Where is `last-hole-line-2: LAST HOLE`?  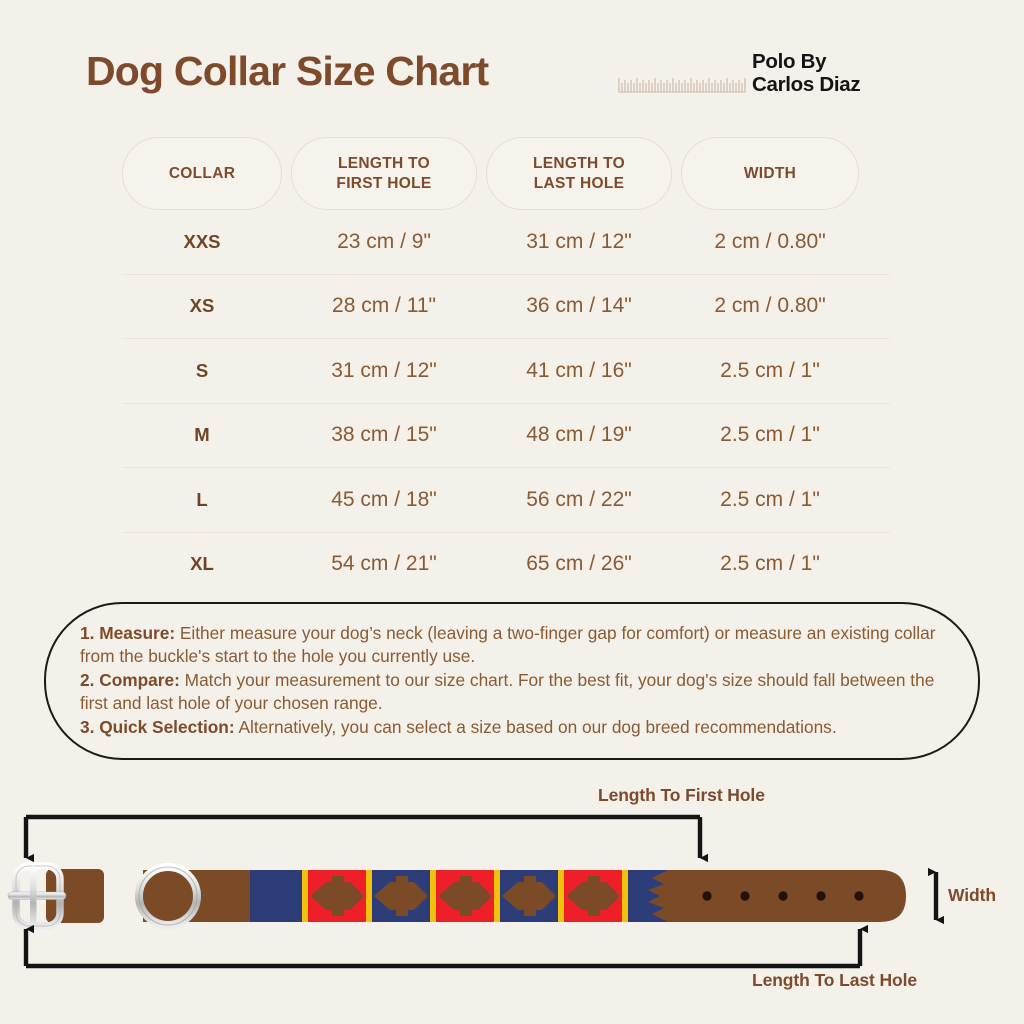 last-hole-line-2: LAST HOLE is located at coordinates (579, 183).